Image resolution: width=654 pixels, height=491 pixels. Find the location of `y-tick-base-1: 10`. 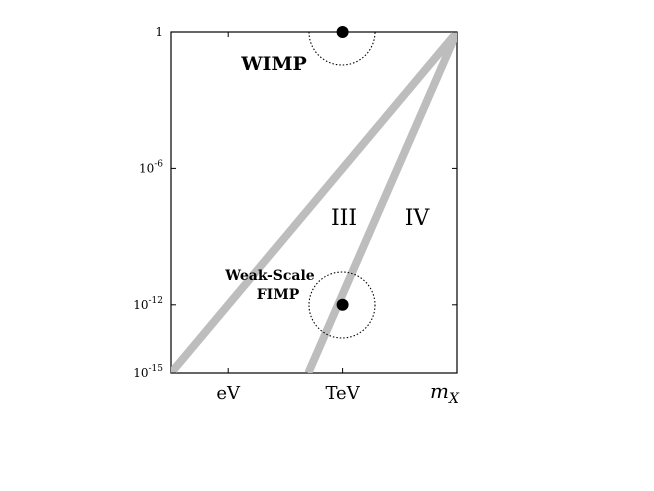

y-tick-base-1: 10 is located at coordinates (146, 168).